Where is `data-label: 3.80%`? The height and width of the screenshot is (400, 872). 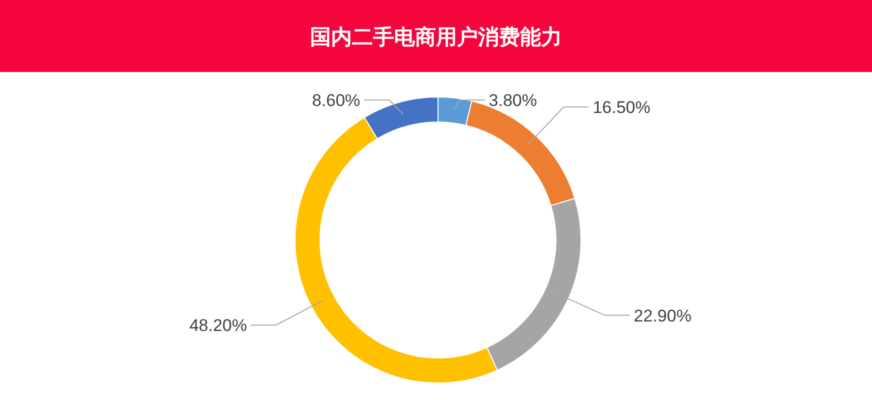
data-label: 3.80% is located at coordinates (512, 100).